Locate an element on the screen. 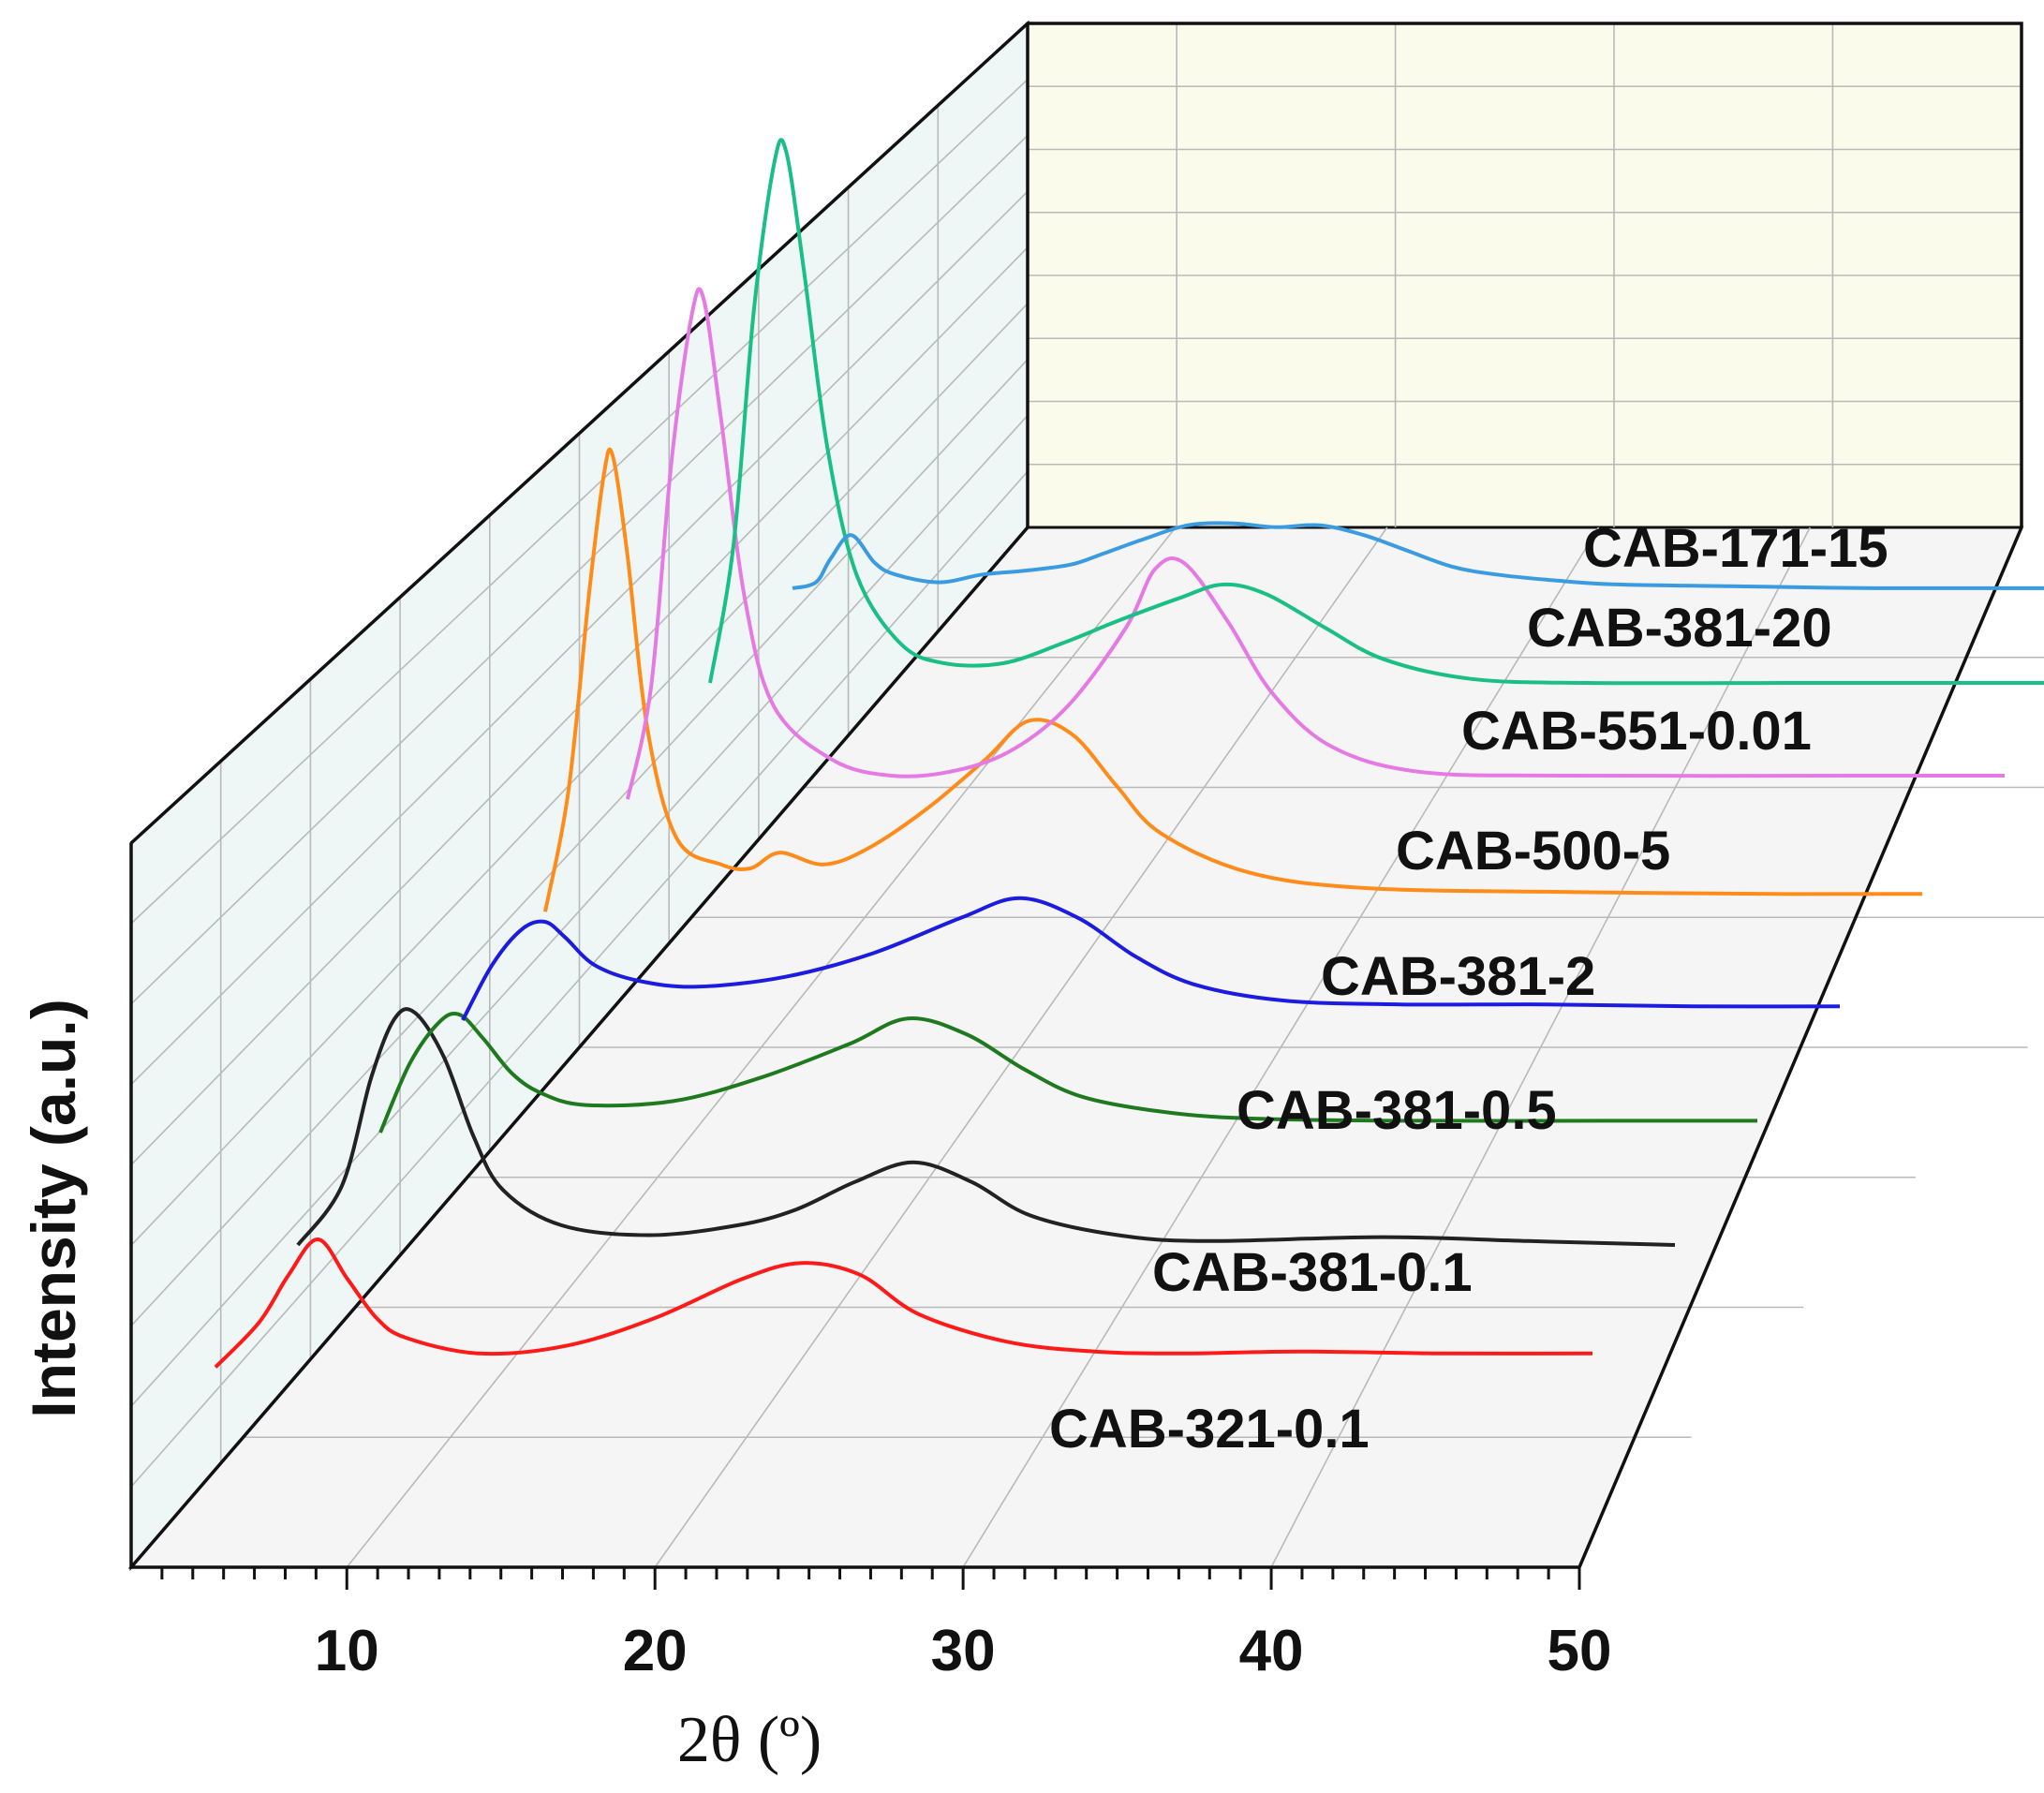 The width and height of the screenshot is (2044, 1793). y-axis-title: Intensity (a.u.) is located at coordinates (54, 1208).